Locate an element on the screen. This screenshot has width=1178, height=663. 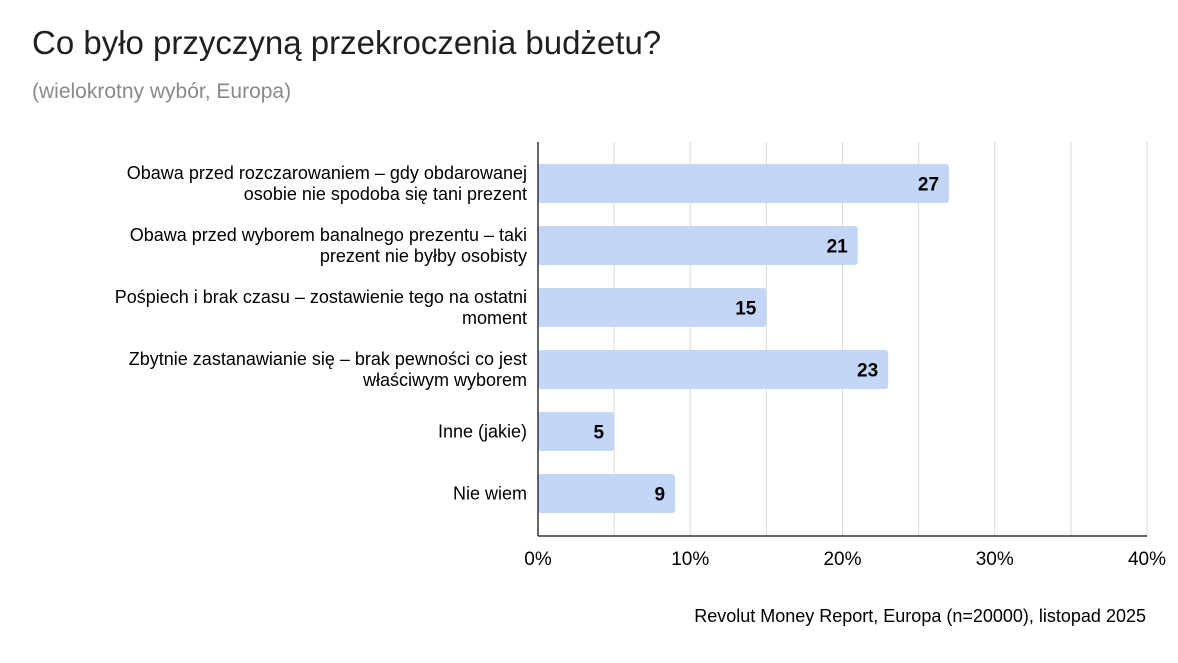
category-label: Nie wiem is located at coordinates (490, 494).